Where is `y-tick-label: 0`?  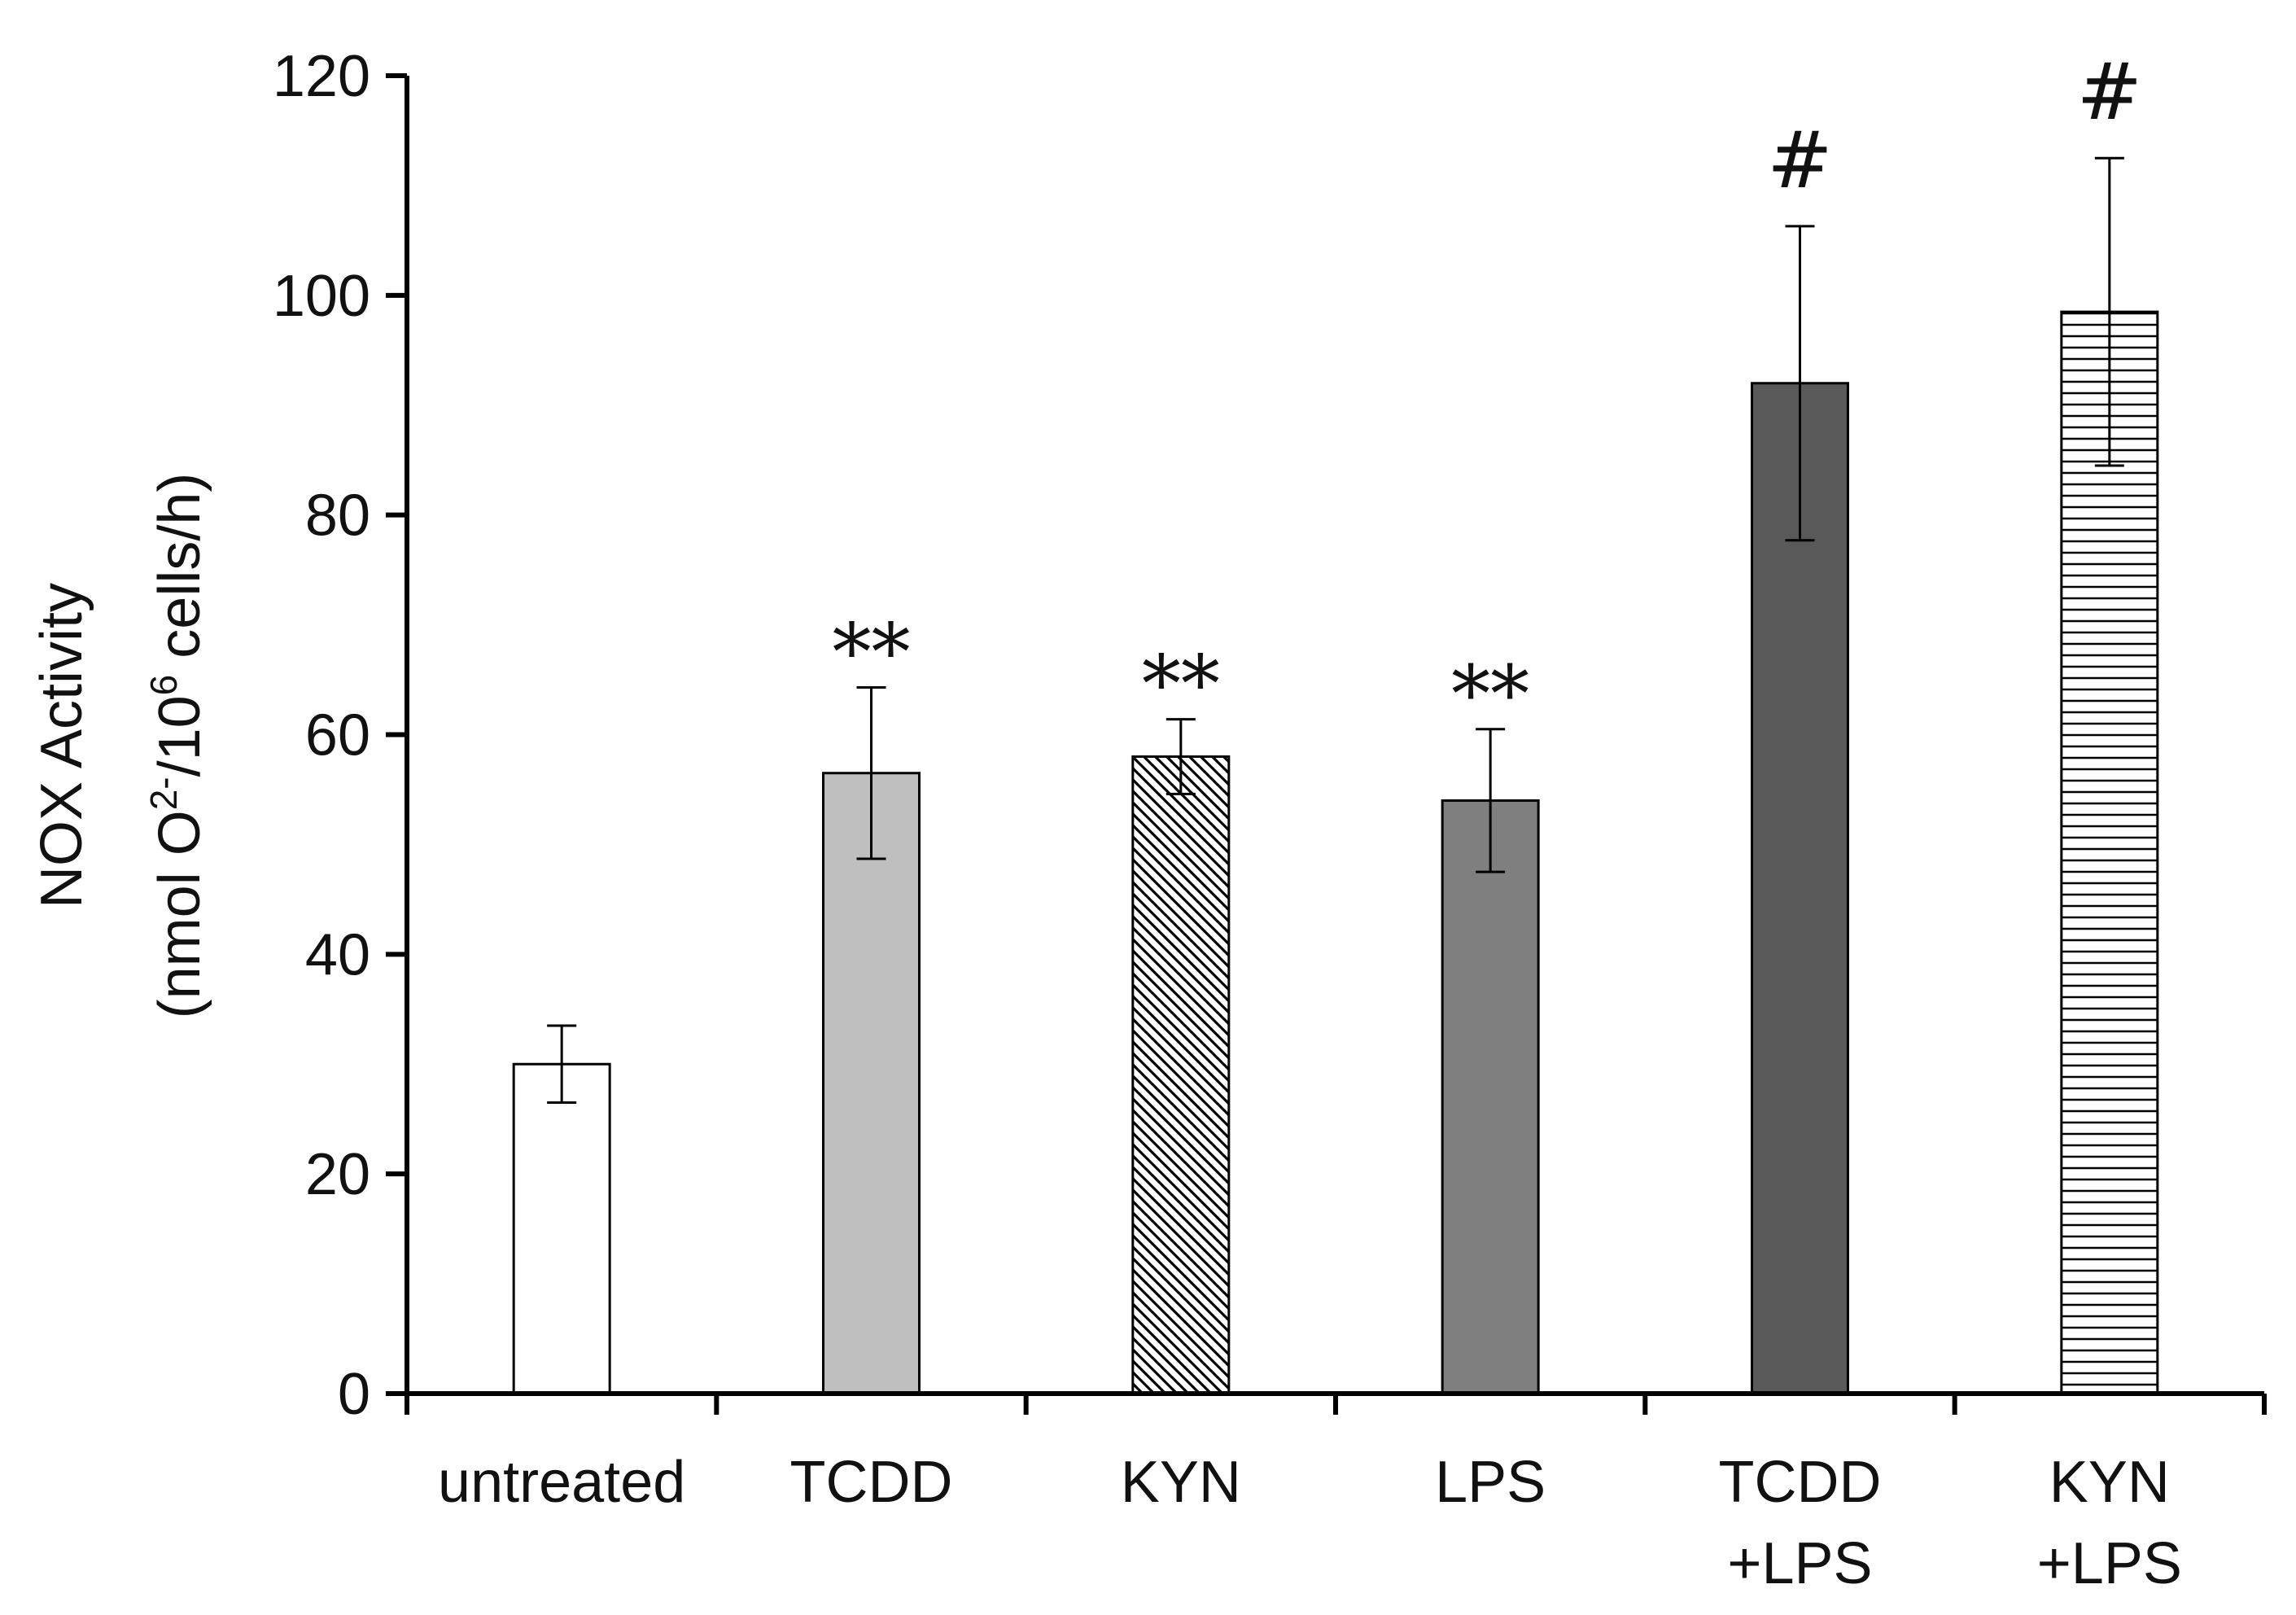
y-tick-label: 0 is located at coordinates (354, 1394).